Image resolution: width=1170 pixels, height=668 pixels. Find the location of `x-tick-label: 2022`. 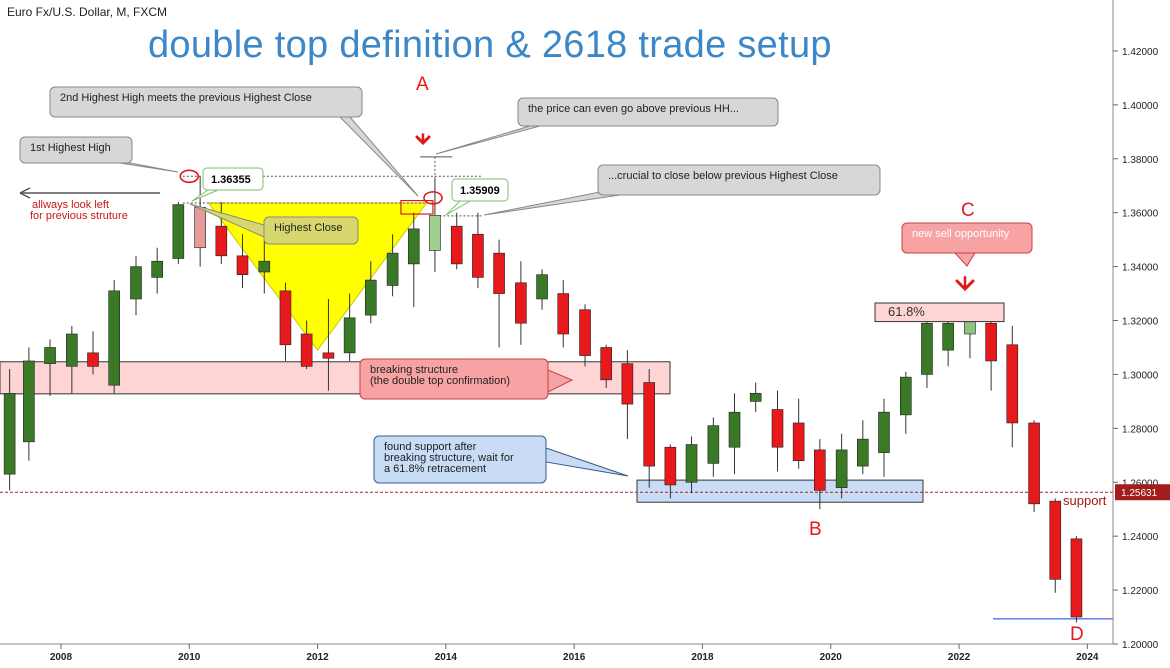

x-tick-label: 2022 is located at coordinates (959, 657).